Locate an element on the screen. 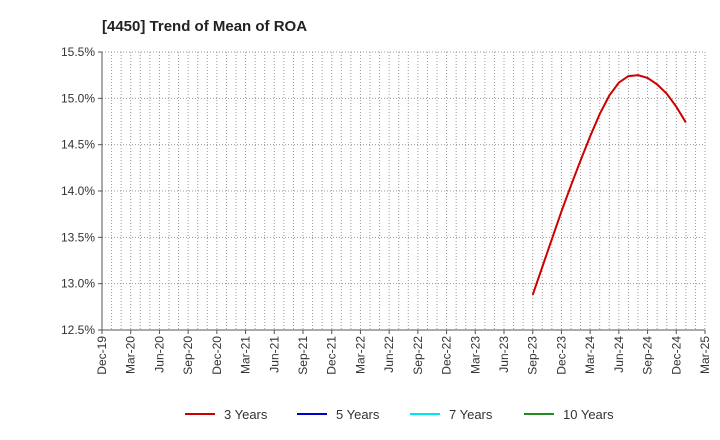 The width and height of the screenshot is (720, 440). x-tick-label: Jun-22 is located at coordinates (389, 354).